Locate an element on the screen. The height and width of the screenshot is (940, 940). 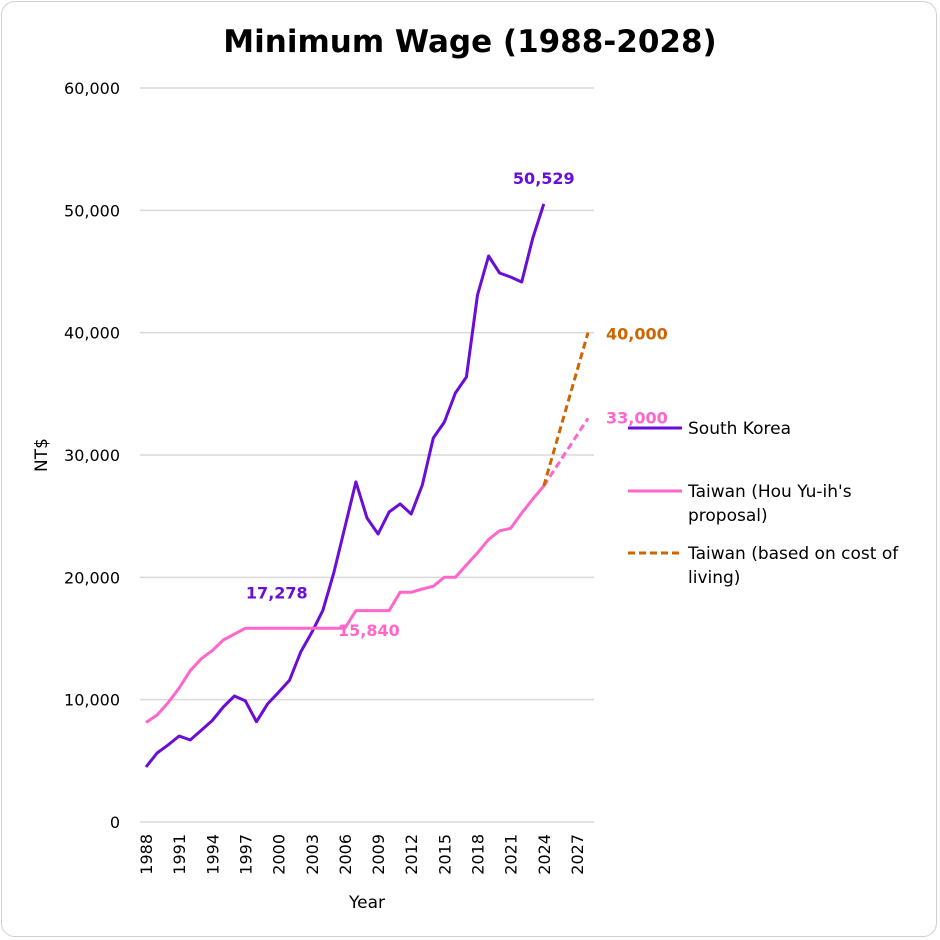
x-tick-label: 2012 is located at coordinates (411, 854).